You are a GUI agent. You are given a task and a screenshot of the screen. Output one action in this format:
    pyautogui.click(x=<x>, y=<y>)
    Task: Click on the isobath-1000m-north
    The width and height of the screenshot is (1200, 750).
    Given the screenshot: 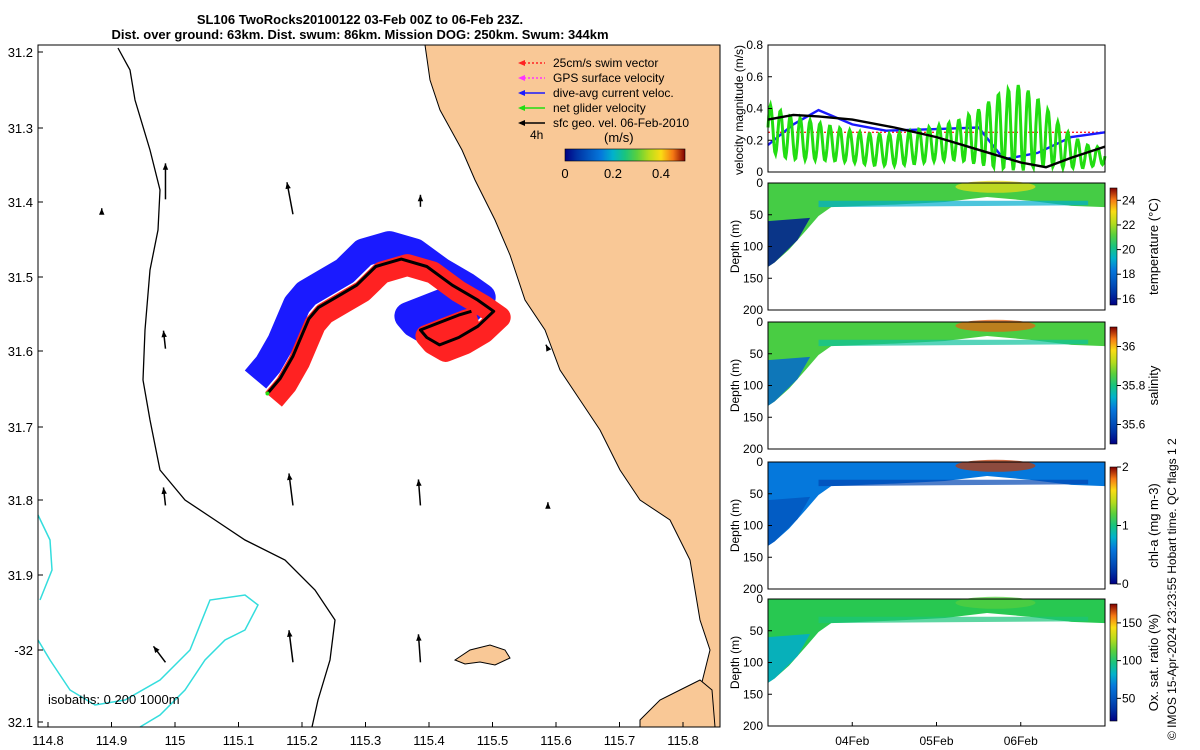 What is the action you would take?
    pyautogui.click(x=45, y=557)
    